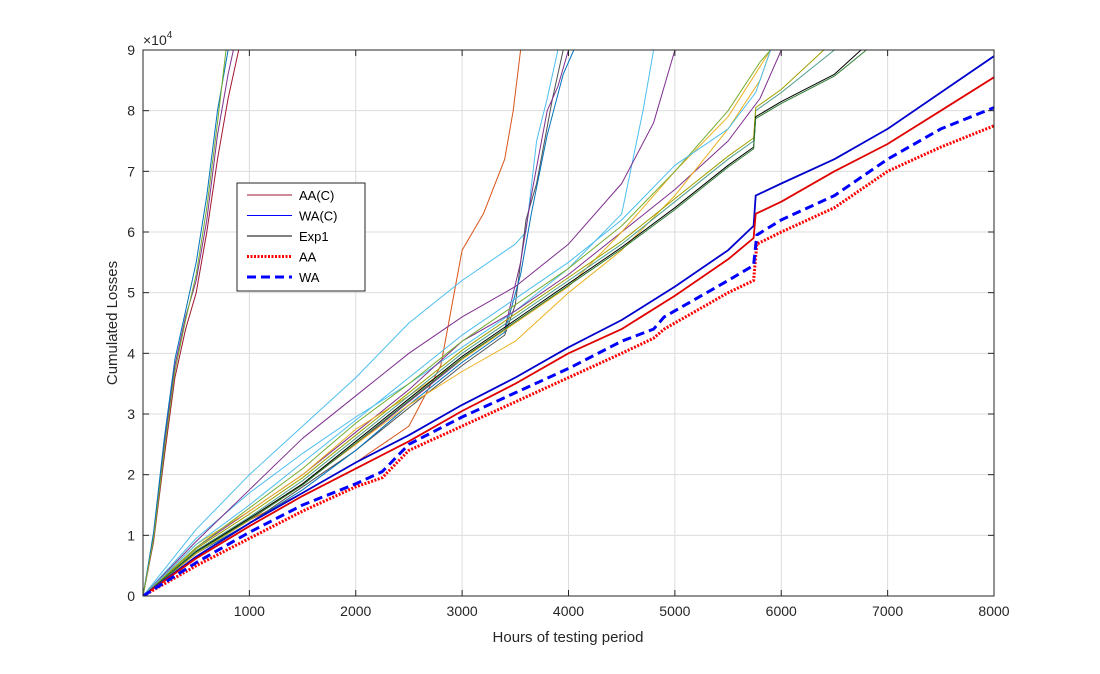  I want to click on legend-label: AA, so click(308, 257).